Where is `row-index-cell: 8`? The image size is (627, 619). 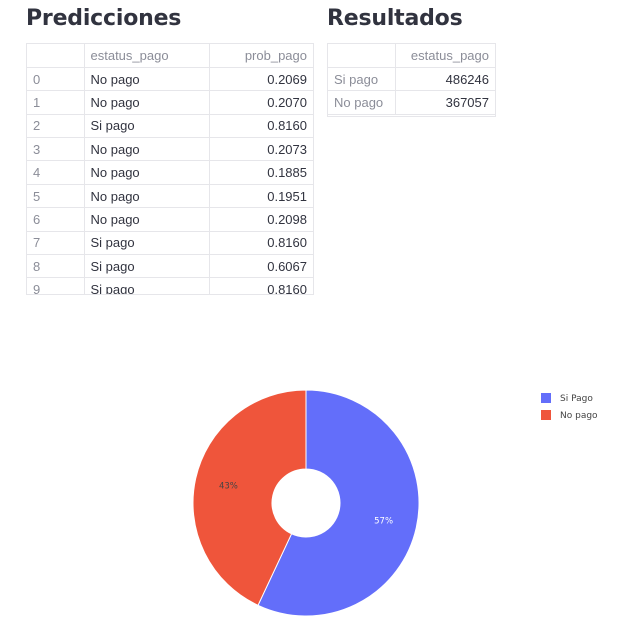 row-index-cell: 8 is located at coordinates (56, 266).